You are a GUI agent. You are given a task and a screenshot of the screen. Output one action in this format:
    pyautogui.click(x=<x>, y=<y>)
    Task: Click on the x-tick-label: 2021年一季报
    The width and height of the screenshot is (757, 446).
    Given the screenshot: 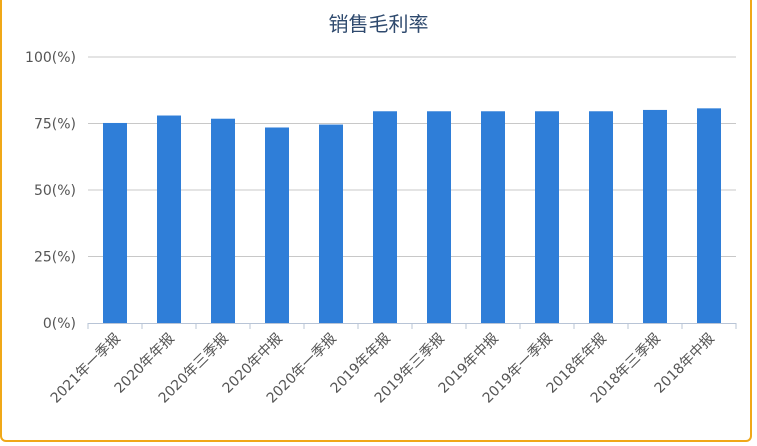 What is the action you would take?
    pyautogui.click(x=86, y=369)
    